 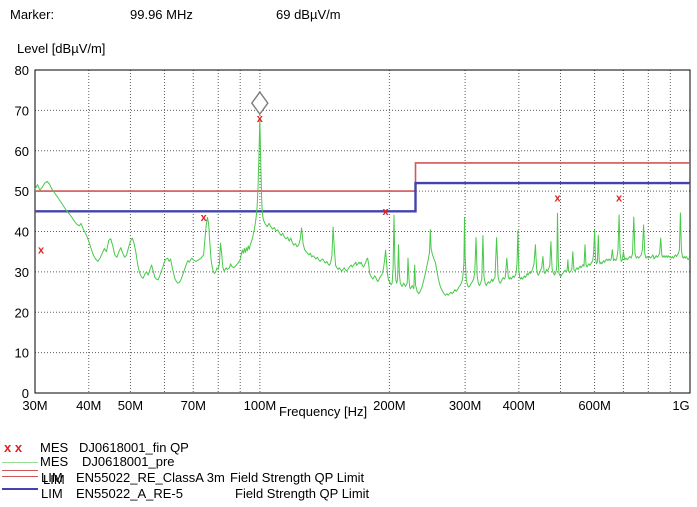 What do you see at coordinates (52, 493) in the screenshot?
I see `legend-type-lim-b: LIM` at bounding box center [52, 493].